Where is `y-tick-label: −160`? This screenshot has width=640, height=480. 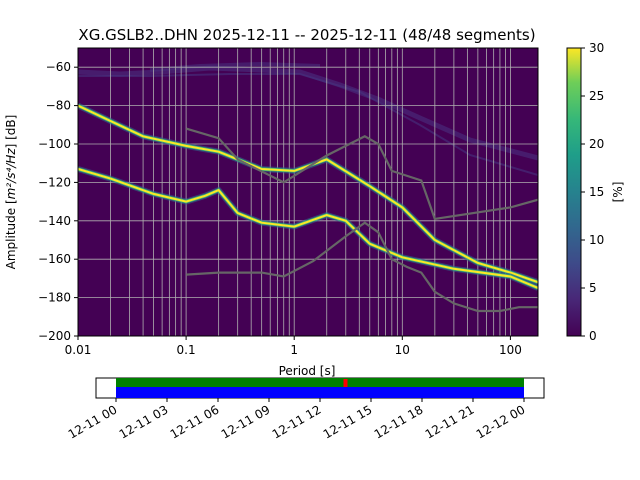 y-tick-label: −160 is located at coordinates (54, 259).